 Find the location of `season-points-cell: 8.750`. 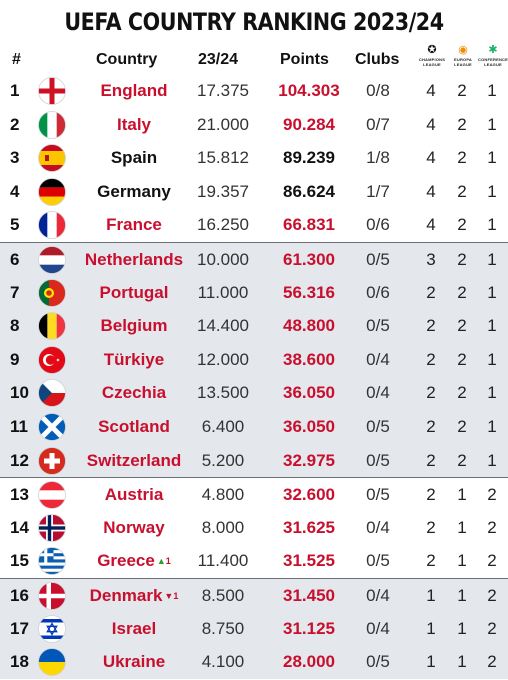

season-points-cell: 8.750 is located at coordinates (223, 628).